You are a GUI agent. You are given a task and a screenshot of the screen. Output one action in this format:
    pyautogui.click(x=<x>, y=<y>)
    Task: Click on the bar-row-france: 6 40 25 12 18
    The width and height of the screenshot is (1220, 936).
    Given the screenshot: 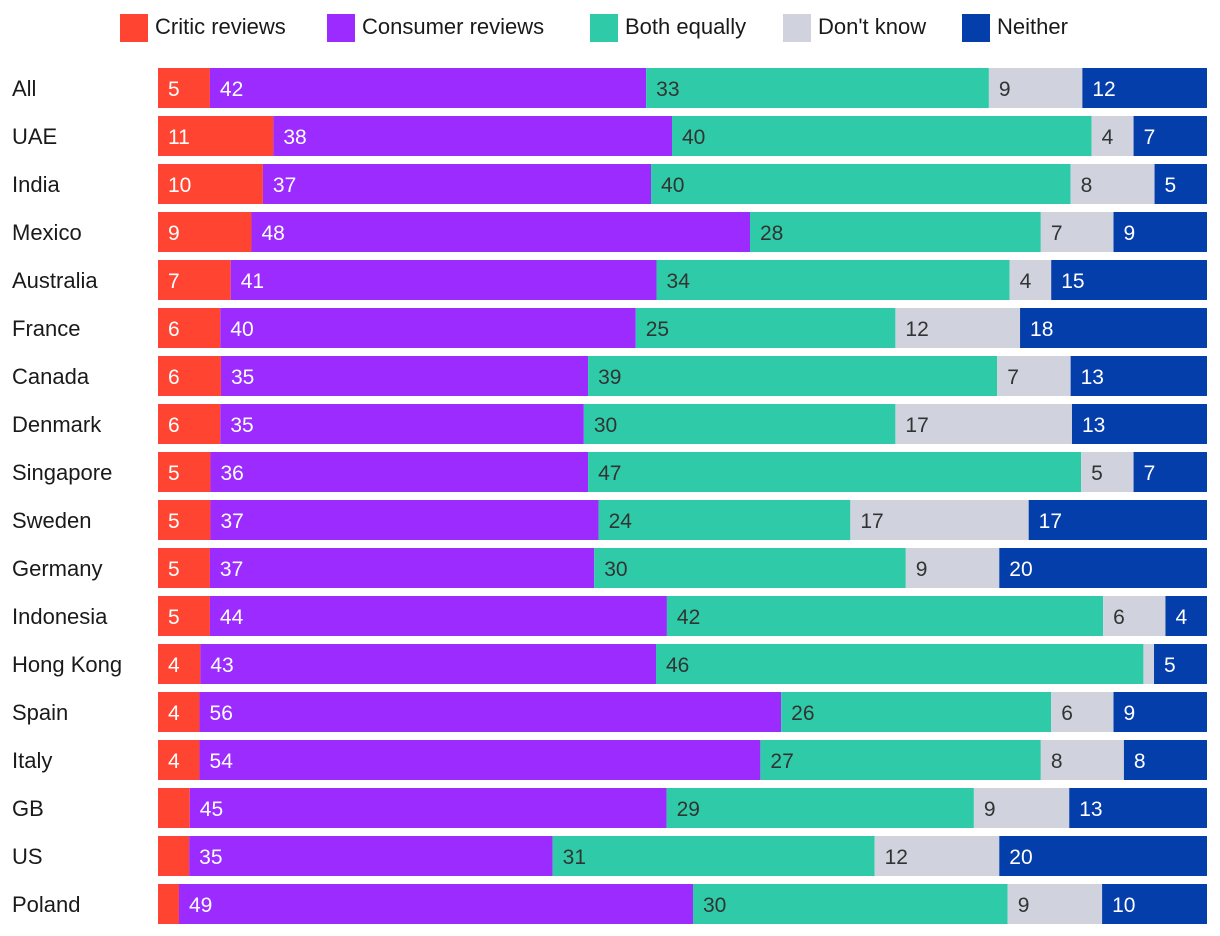 What is the action you would take?
    pyautogui.click(x=682, y=328)
    